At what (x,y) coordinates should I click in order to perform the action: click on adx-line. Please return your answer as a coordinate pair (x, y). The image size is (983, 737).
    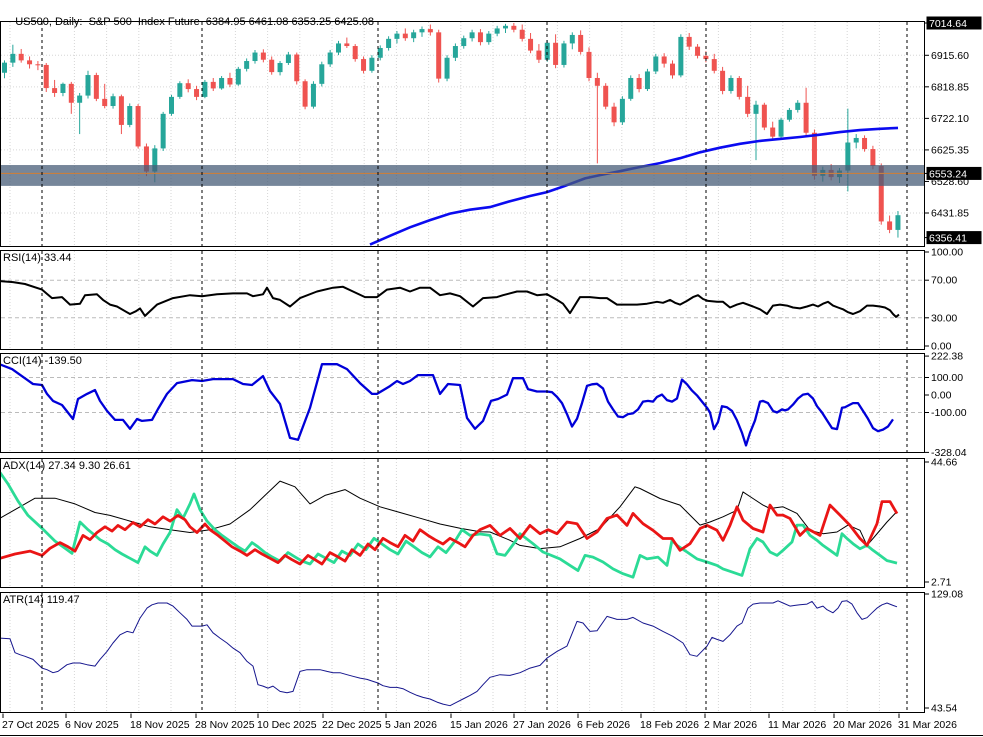
    Looking at the image, I should click on (449, 515).